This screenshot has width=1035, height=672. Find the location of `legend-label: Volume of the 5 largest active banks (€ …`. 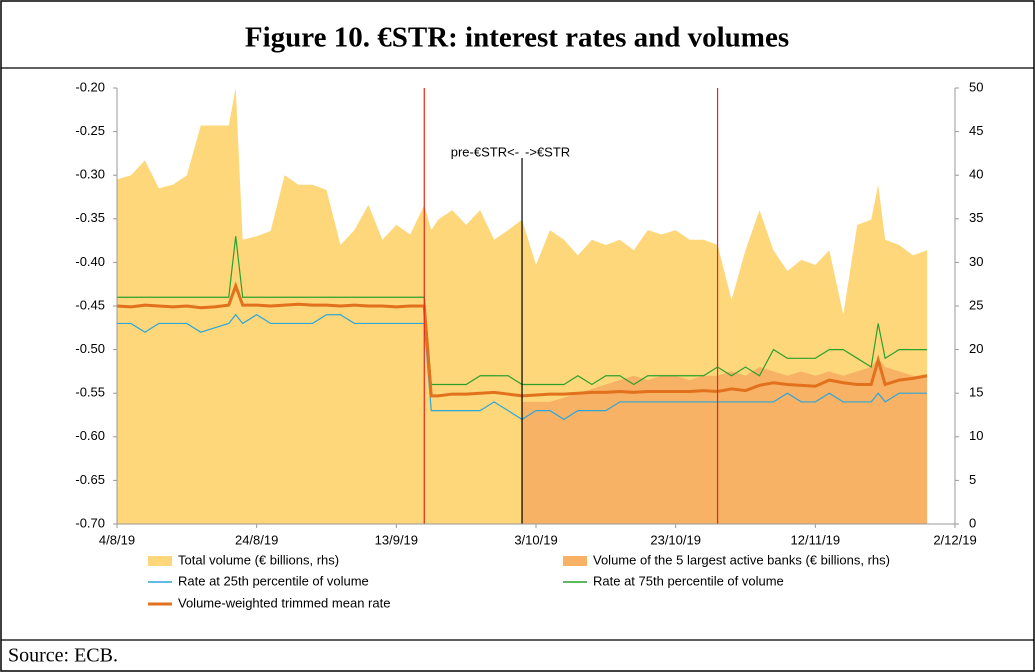

legend-label: Volume of the 5 largest active banks (€ … is located at coordinates (741, 559).